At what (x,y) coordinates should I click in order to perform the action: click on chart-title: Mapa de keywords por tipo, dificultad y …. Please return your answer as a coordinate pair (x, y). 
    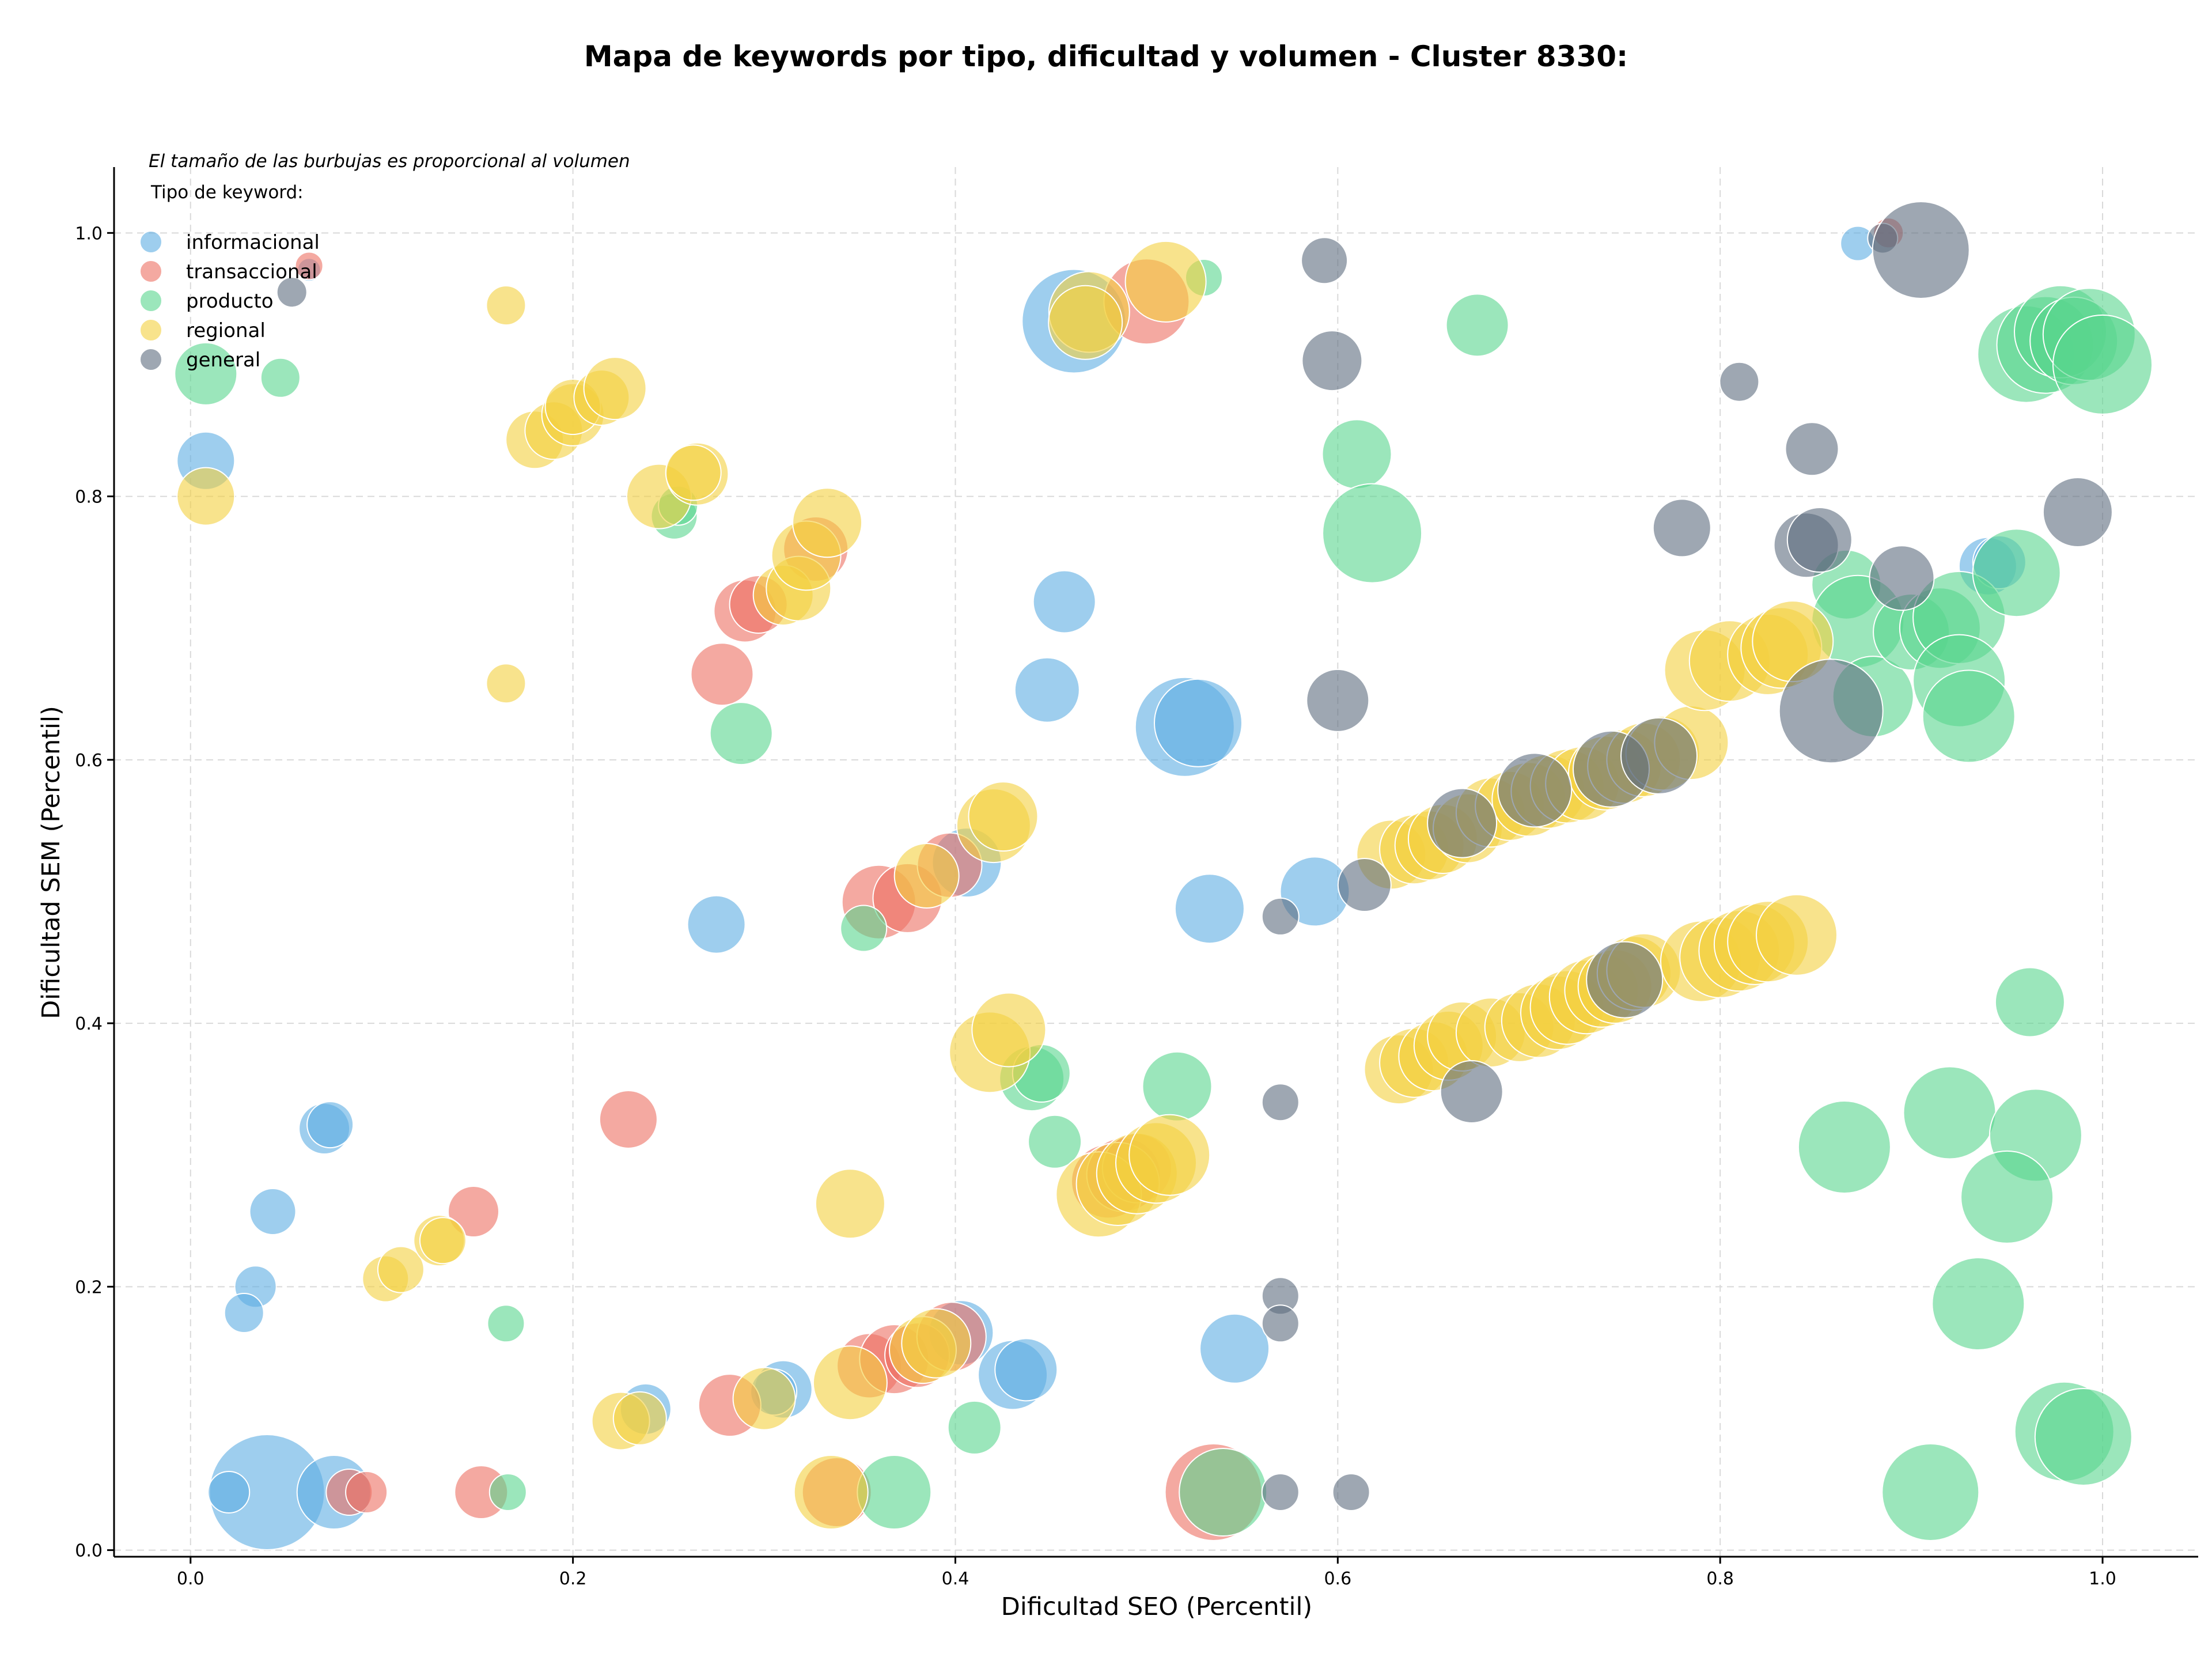
    Looking at the image, I should click on (1106, 56).